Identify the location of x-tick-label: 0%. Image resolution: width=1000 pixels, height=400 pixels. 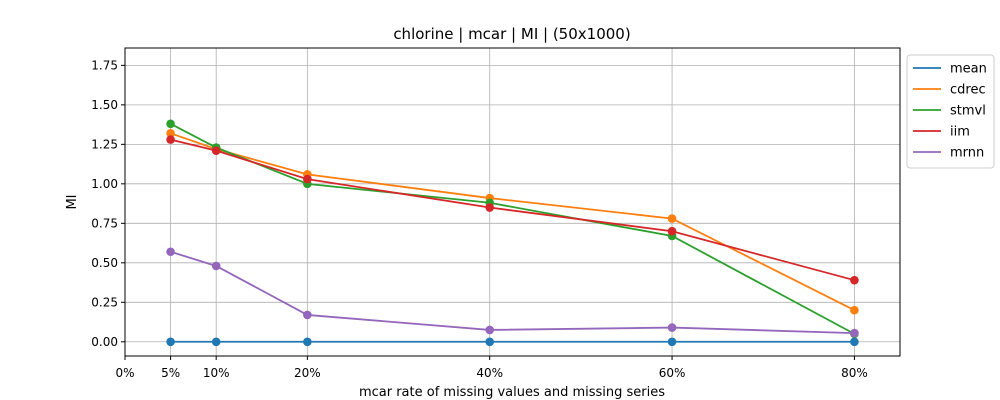
(124, 373).